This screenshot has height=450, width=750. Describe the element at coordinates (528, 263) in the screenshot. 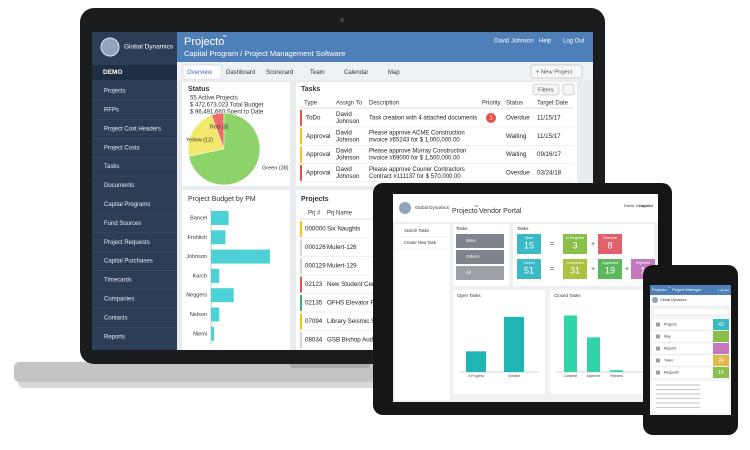

I see `tile-label: Closed` at that location.